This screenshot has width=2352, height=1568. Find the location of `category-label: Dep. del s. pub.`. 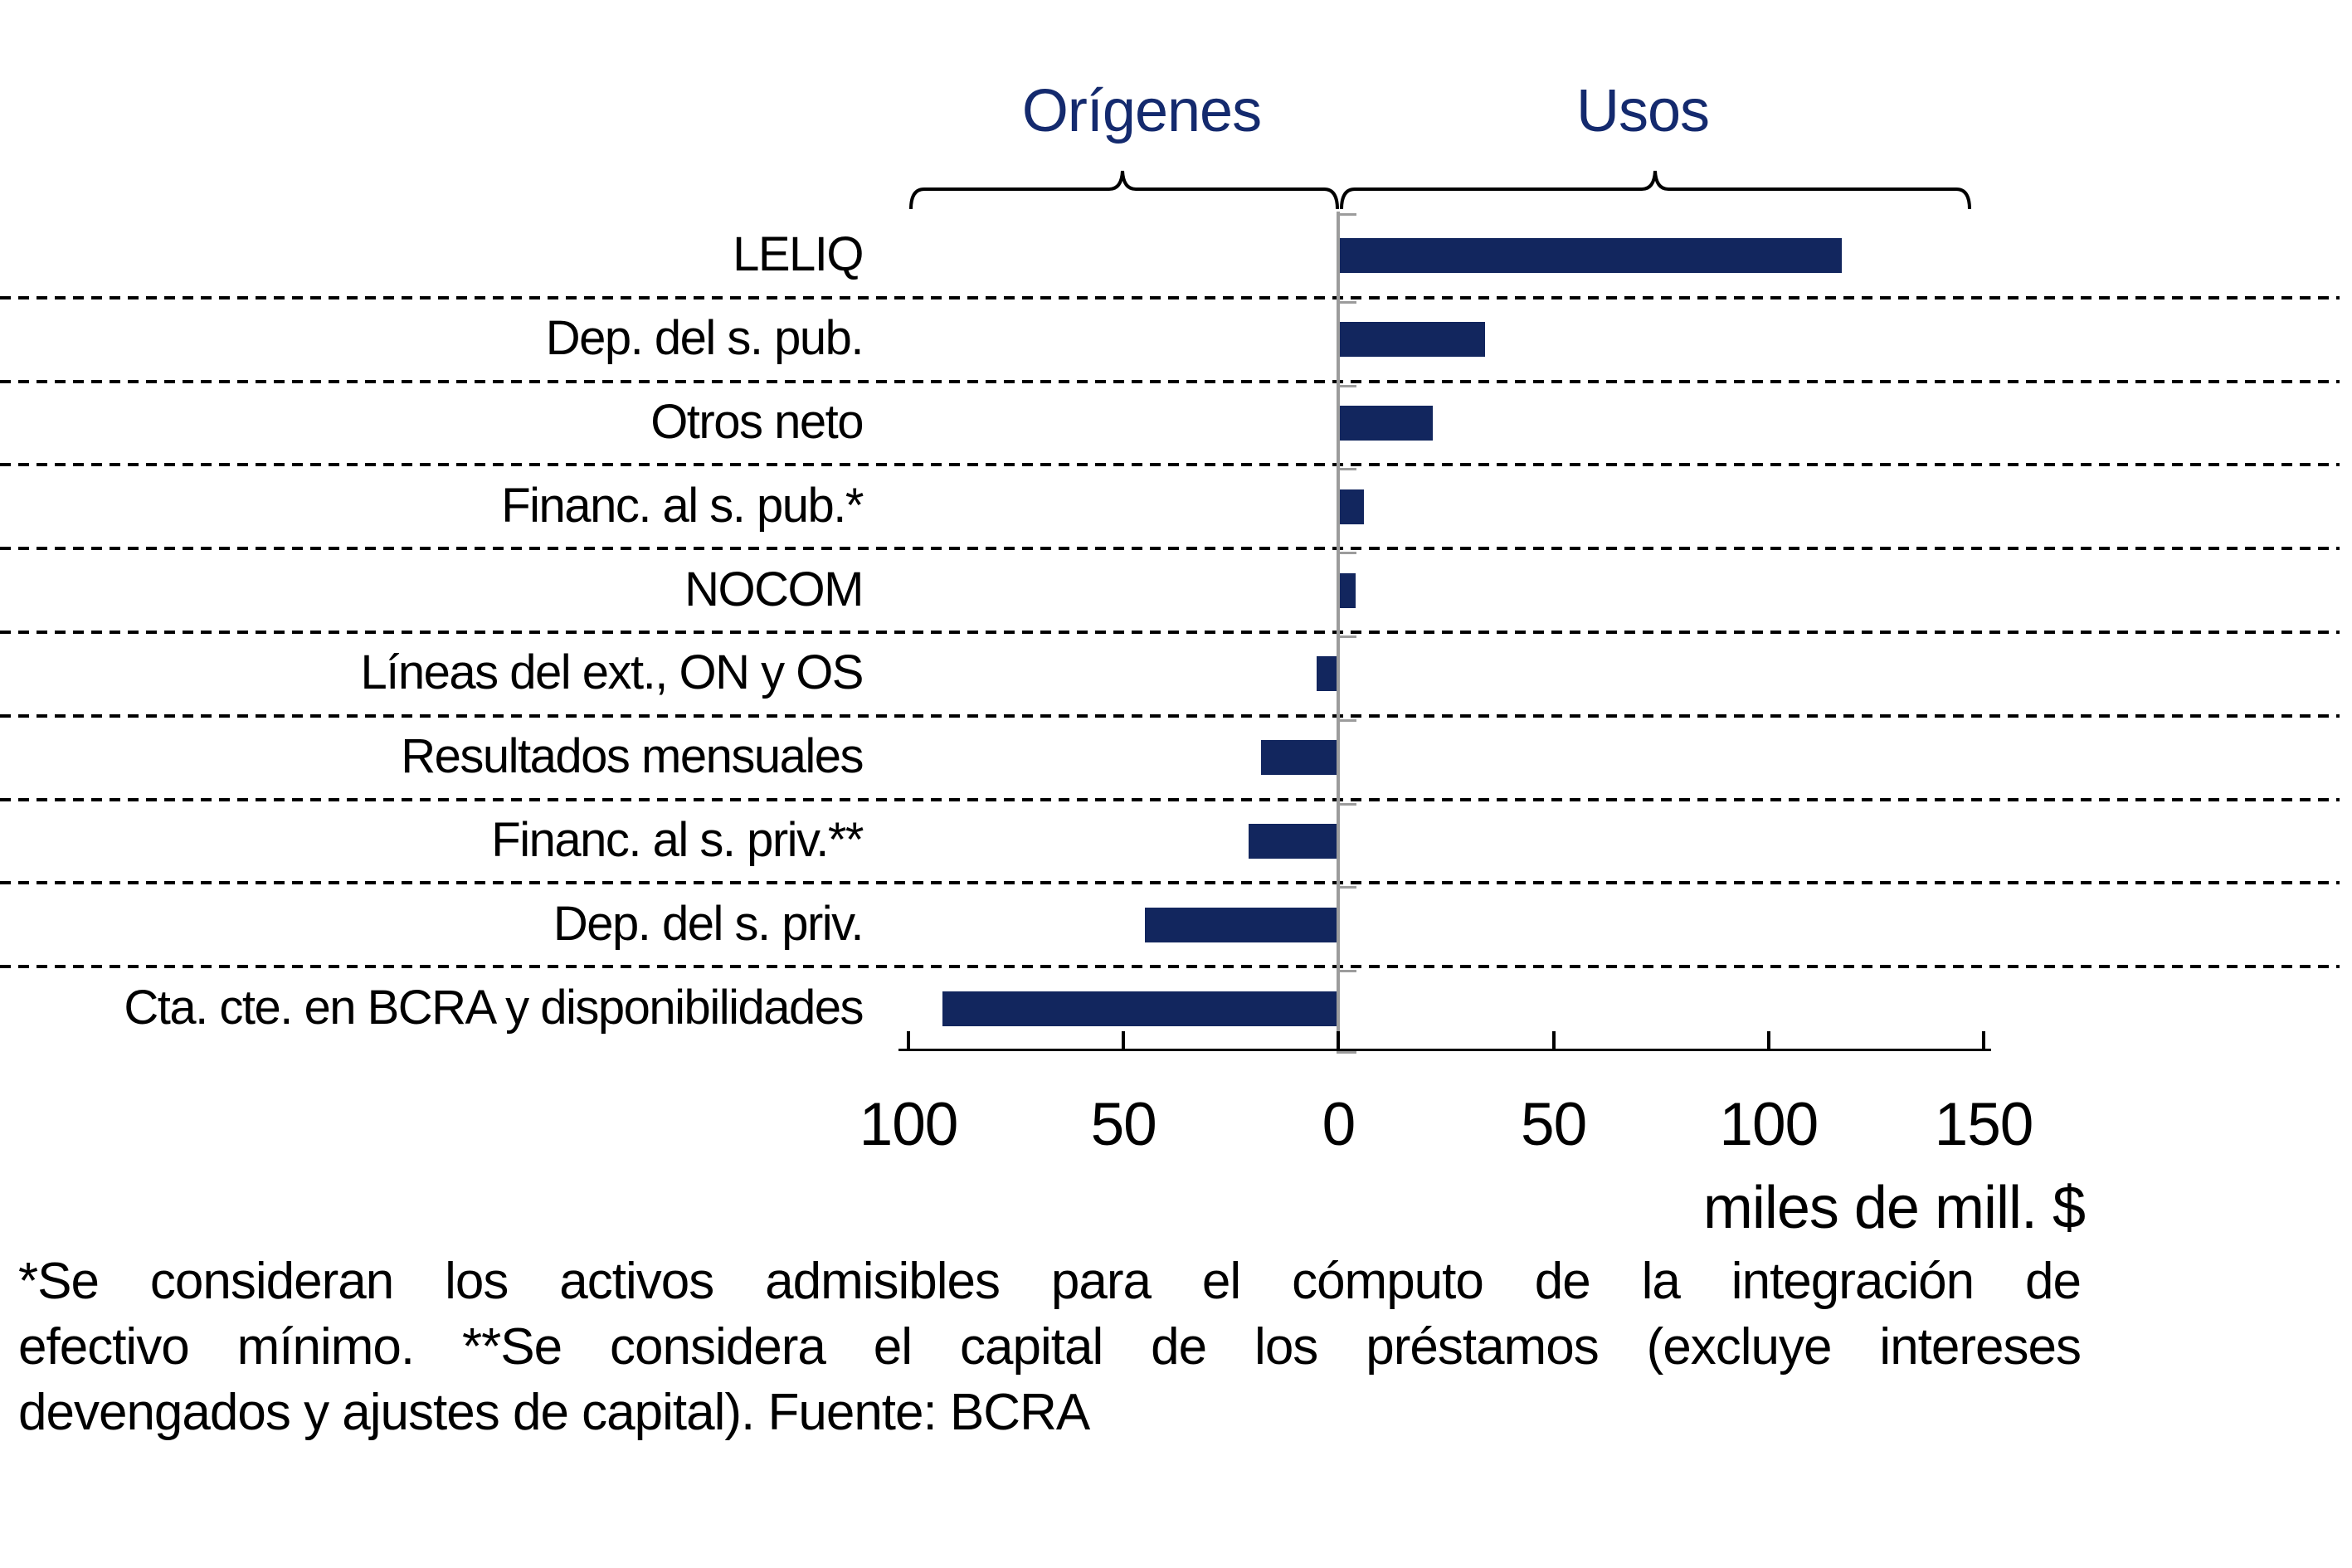

category-label: Dep. del s. pub. is located at coordinates (704, 338).